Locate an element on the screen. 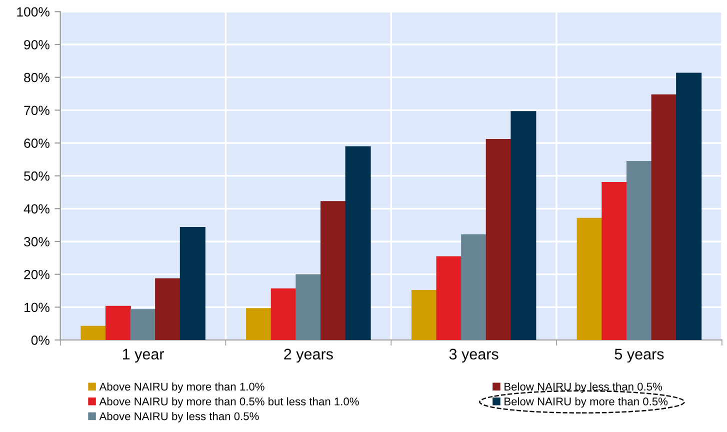 The width and height of the screenshot is (727, 432). legend-label: Above NAIRU by less than 0.5% is located at coordinates (179, 417).